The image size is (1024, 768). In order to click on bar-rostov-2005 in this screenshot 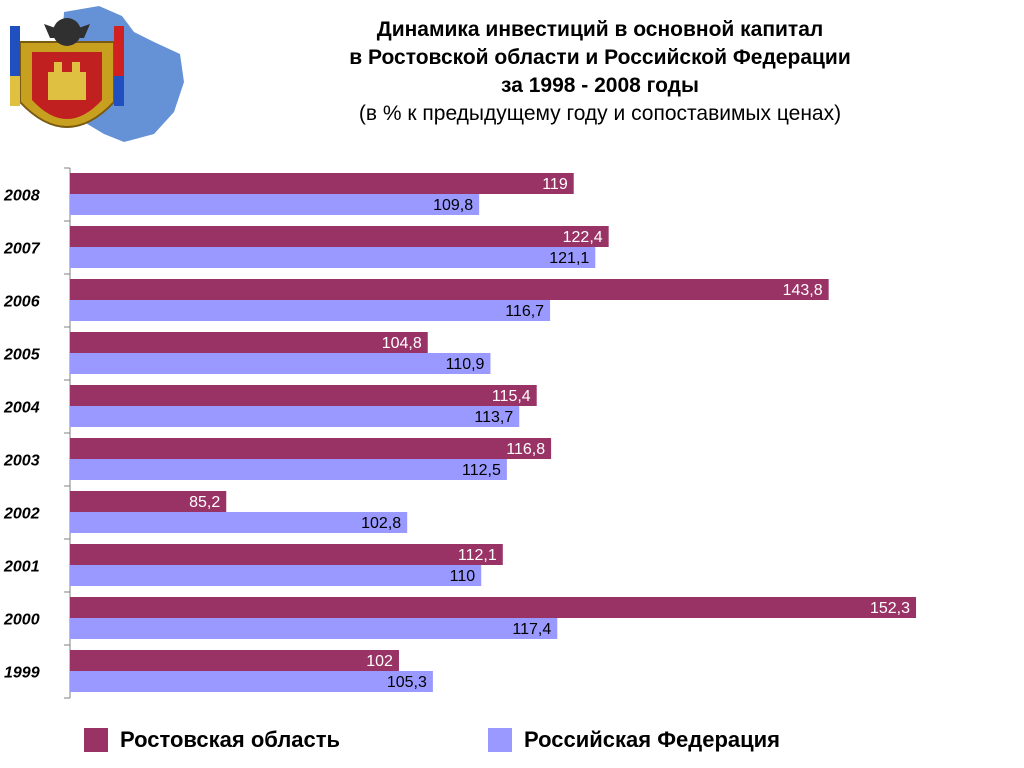, I will do `click(249, 342)`.